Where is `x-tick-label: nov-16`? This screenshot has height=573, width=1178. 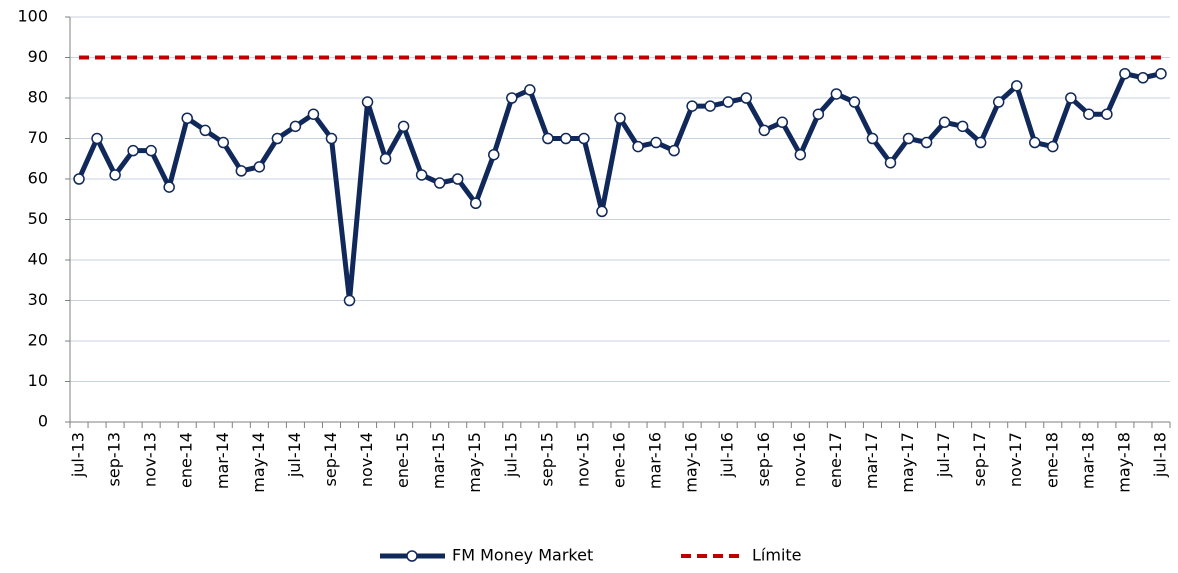
x-tick-label: nov-16 is located at coordinates (799, 459).